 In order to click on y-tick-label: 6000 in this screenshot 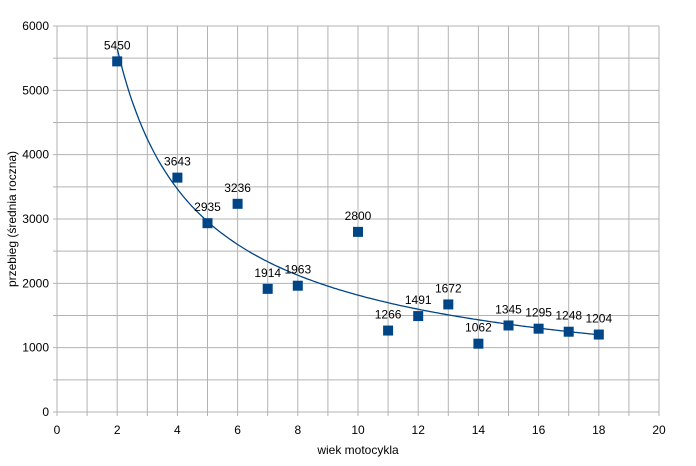, I will do `click(35, 26)`.